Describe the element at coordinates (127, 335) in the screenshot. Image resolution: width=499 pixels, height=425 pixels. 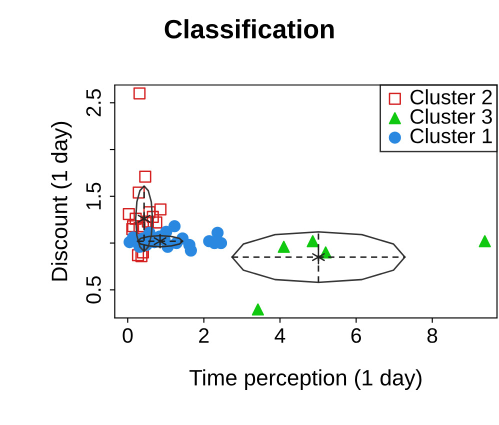
I see `x-tick-label: 0` at that location.